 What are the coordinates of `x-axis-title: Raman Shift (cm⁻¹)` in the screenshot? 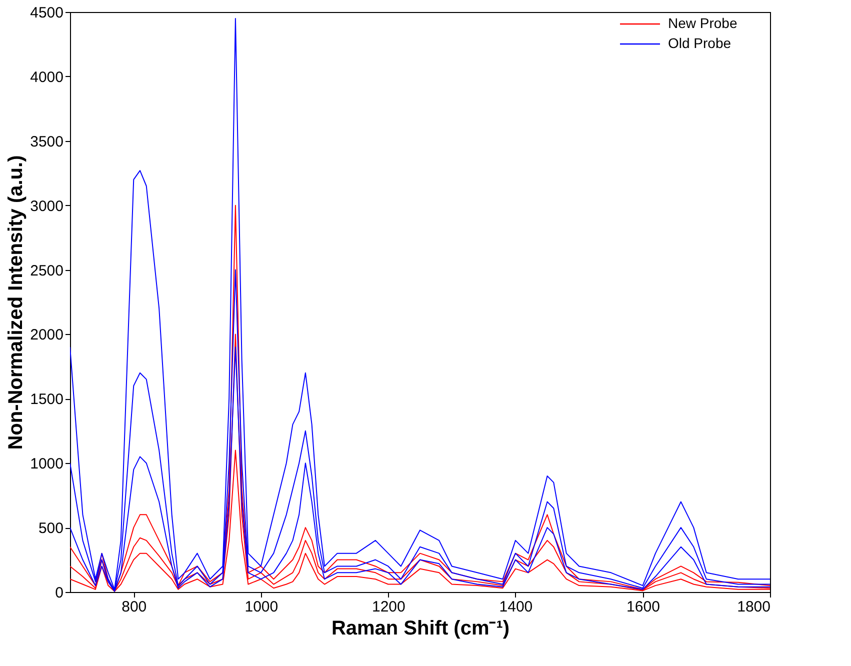 It's located at (420, 629).